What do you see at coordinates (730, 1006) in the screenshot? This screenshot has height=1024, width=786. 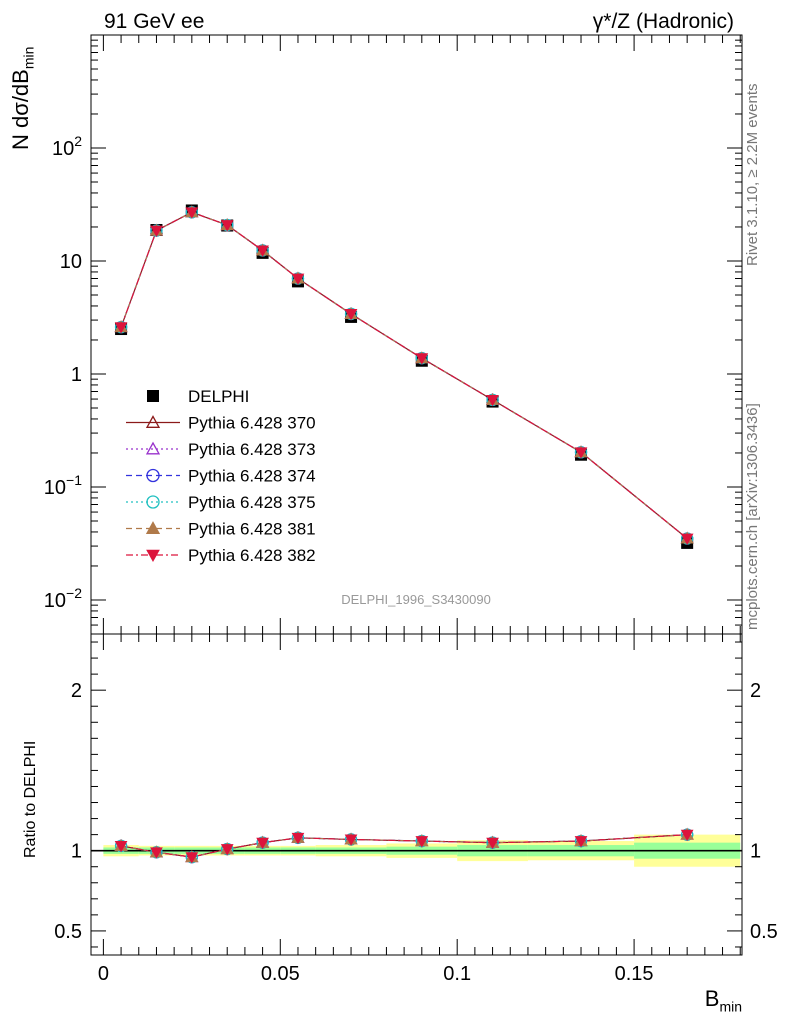 I see `x-axis-label-sub: min` at bounding box center [730, 1006].